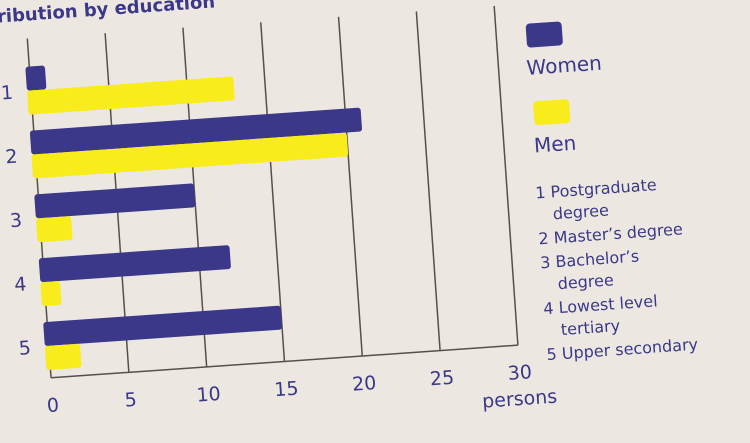 Image resolution: width=750 pixels, height=443 pixels. I want to click on x-tick-label-20: 20, so click(364, 384).